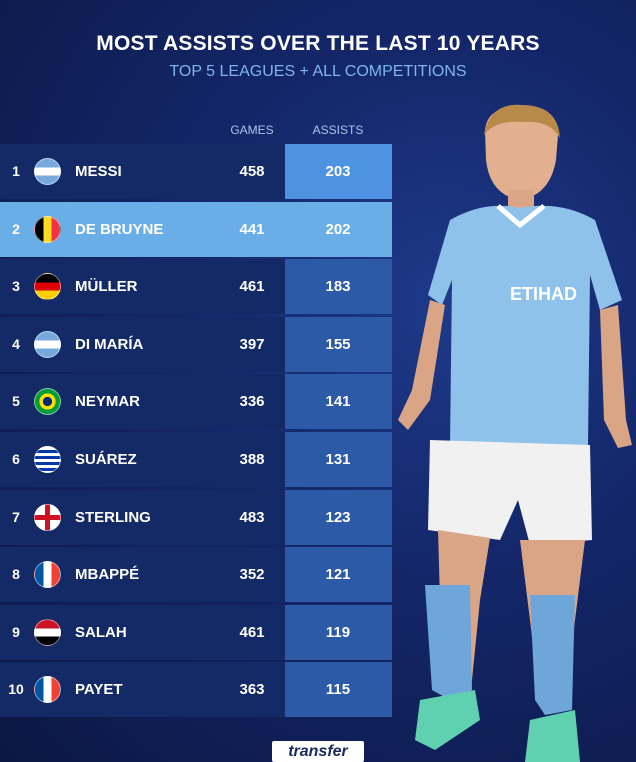  Describe the element at coordinates (109, 344) in the screenshot. I see `player-name: DI MARÍA` at that location.